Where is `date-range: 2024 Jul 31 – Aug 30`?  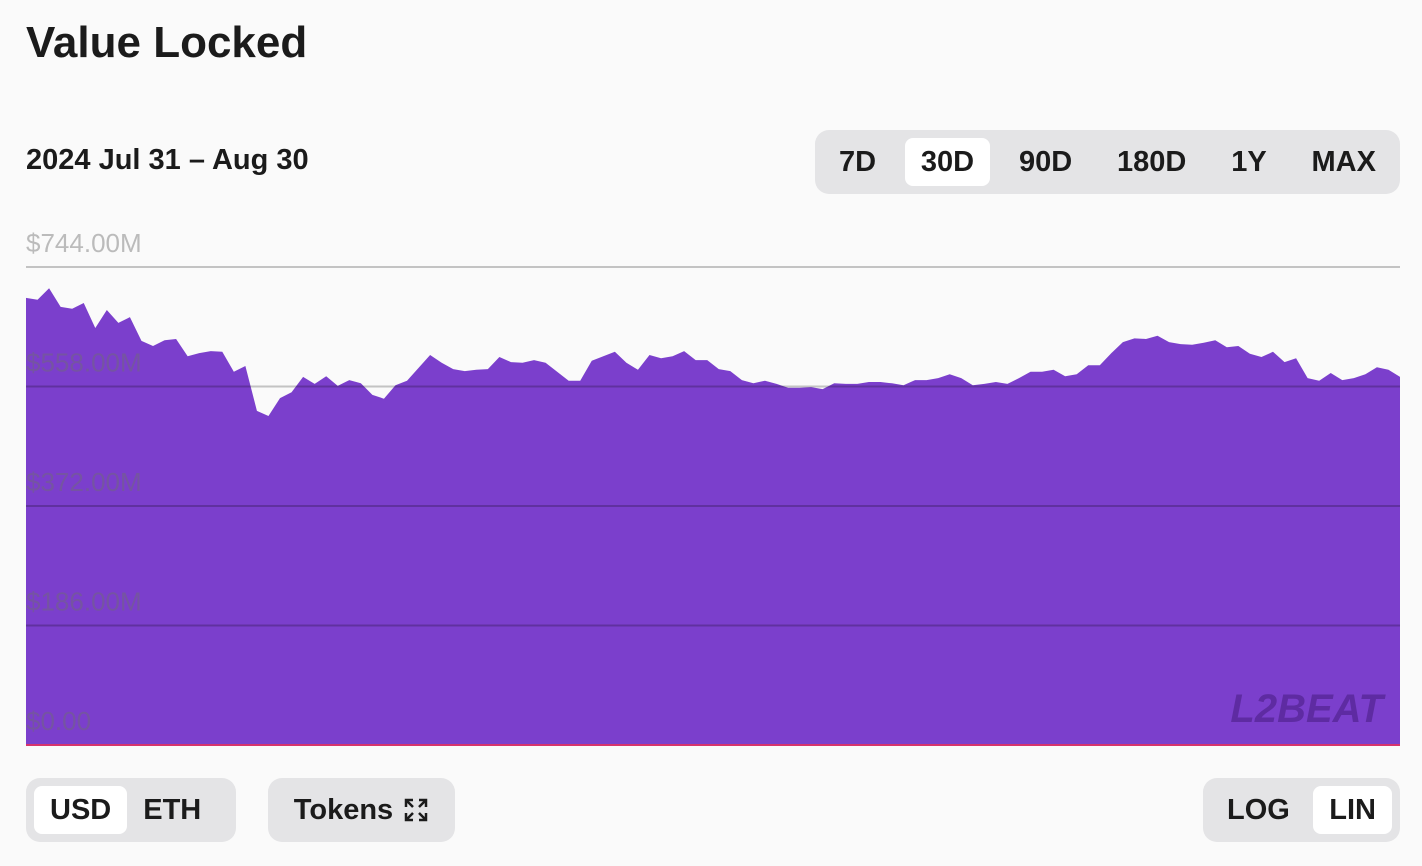 date-range: 2024 Jul 31 – Aug 30 is located at coordinates (167, 160).